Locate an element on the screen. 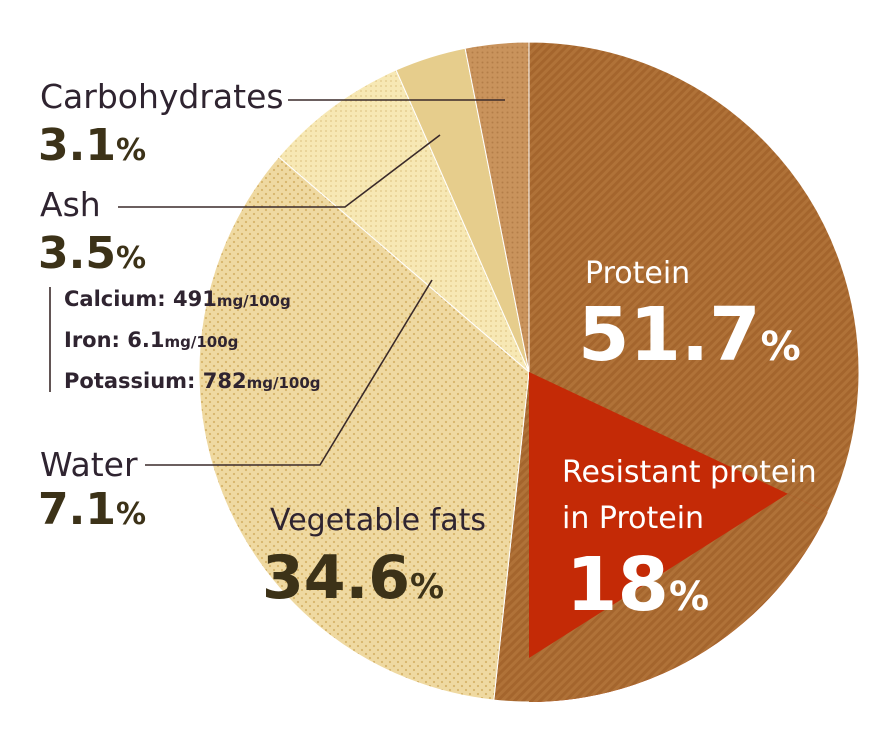  vegetable-fats-pct: 34.6% is located at coordinates (353, 578).